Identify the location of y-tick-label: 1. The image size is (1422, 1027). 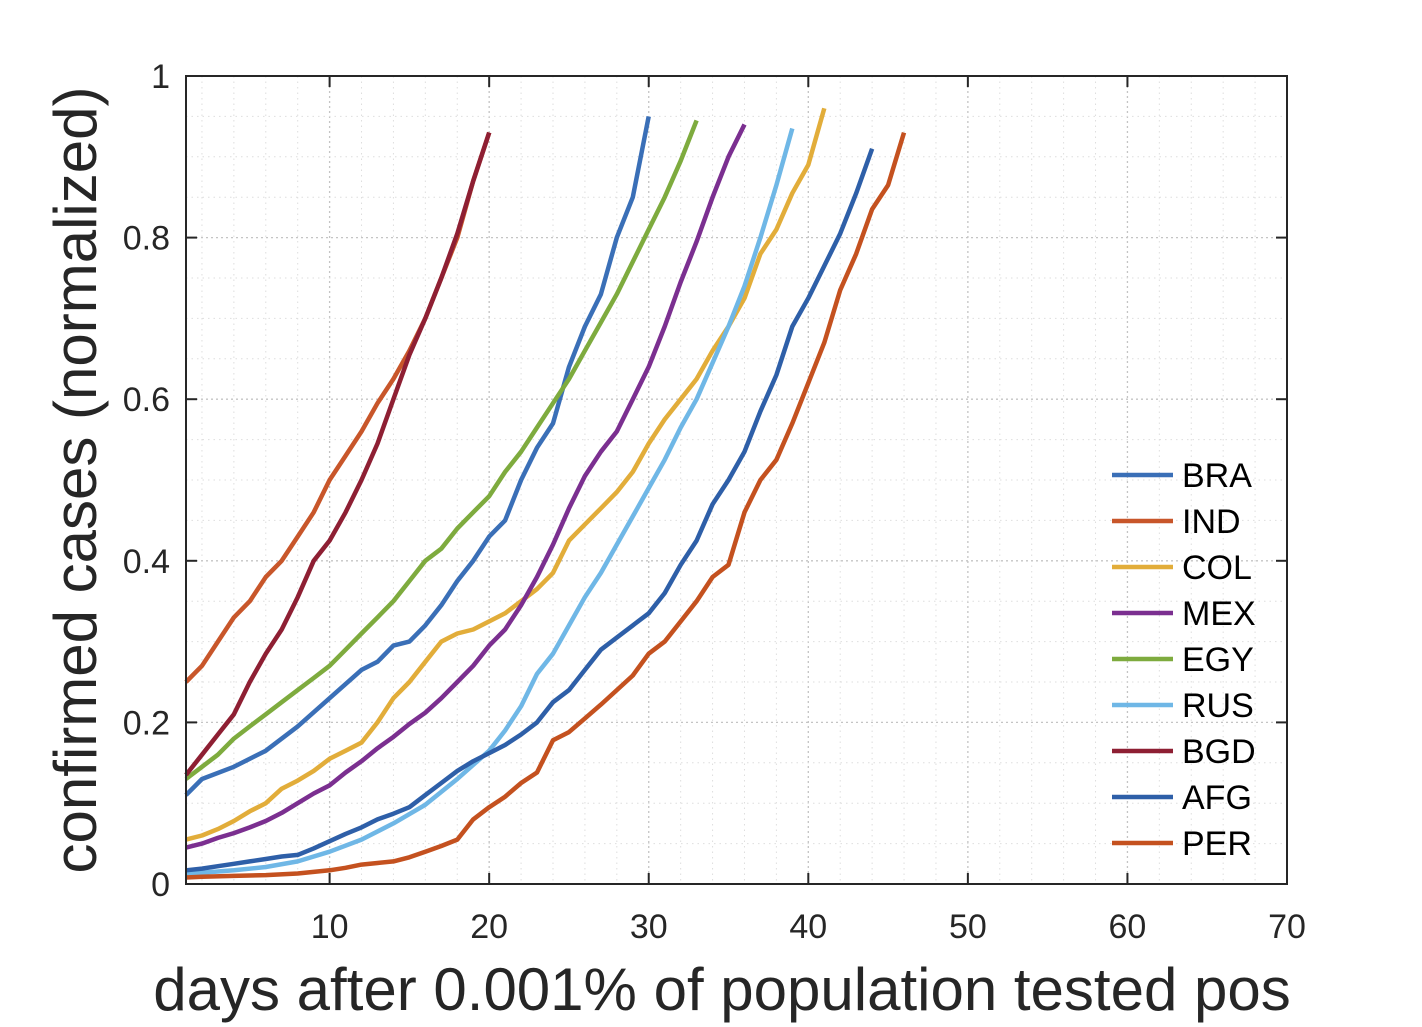
(160, 77).